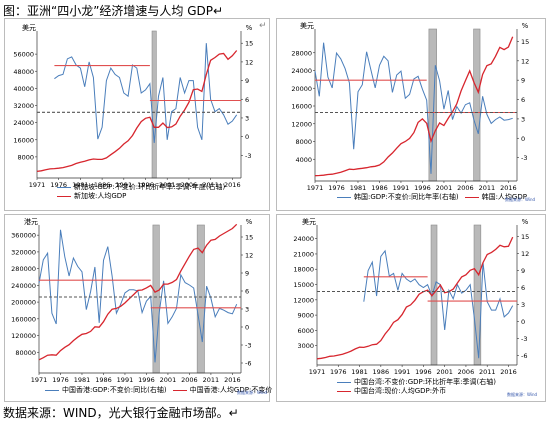 The width and height of the screenshot is (550, 426). Describe the element at coordinates (305, 346) in the screenshot. I see `left-tick-label: 3000` at that location.